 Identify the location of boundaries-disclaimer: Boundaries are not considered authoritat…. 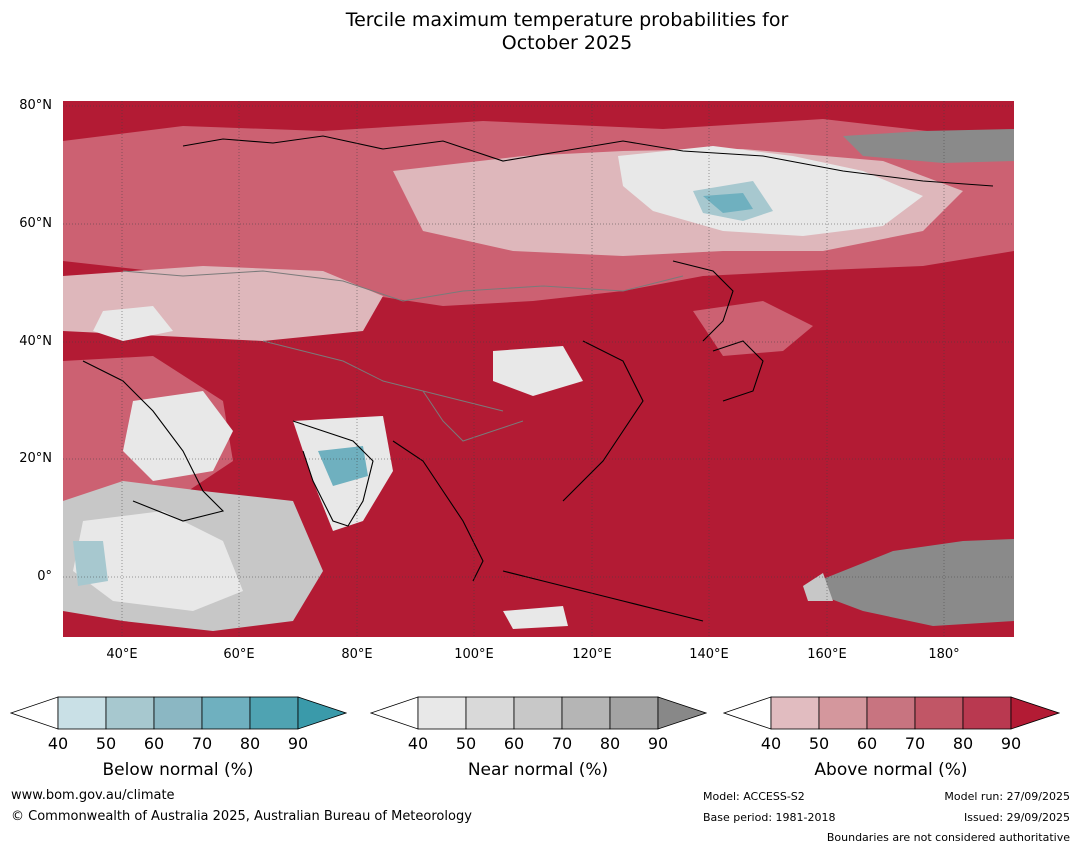
(948, 837).